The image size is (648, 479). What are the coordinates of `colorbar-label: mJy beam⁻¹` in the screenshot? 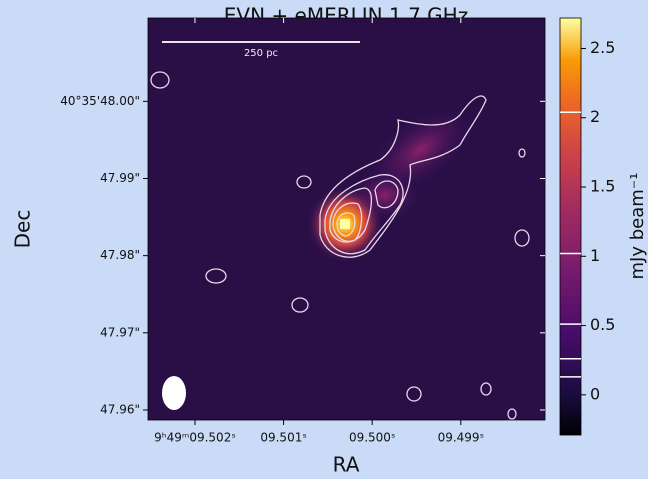 It's located at (637, 226).